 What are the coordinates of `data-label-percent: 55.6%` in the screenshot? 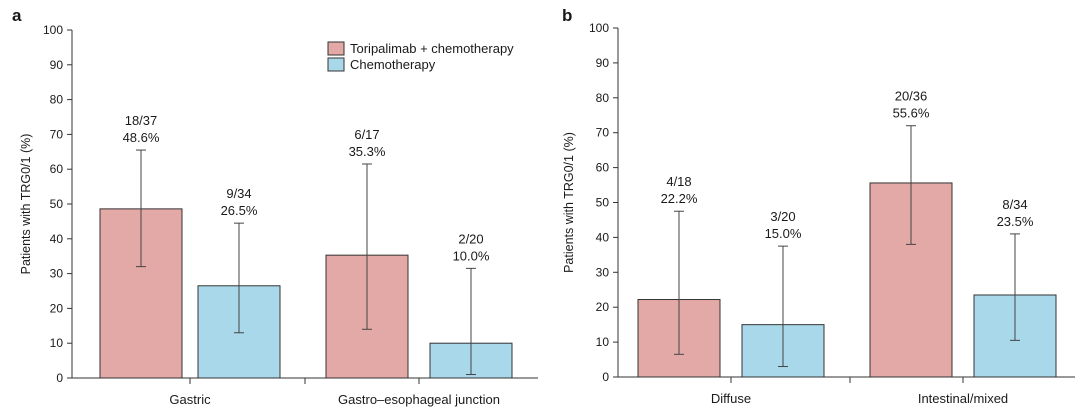 It's located at (911, 113).